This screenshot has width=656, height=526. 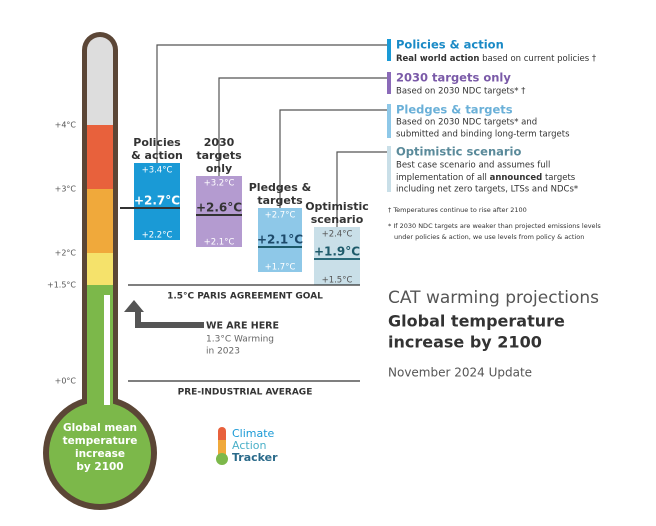 What do you see at coordinates (219, 184) in the screenshot?
I see `value: +3.2°C` at bounding box center [219, 184].